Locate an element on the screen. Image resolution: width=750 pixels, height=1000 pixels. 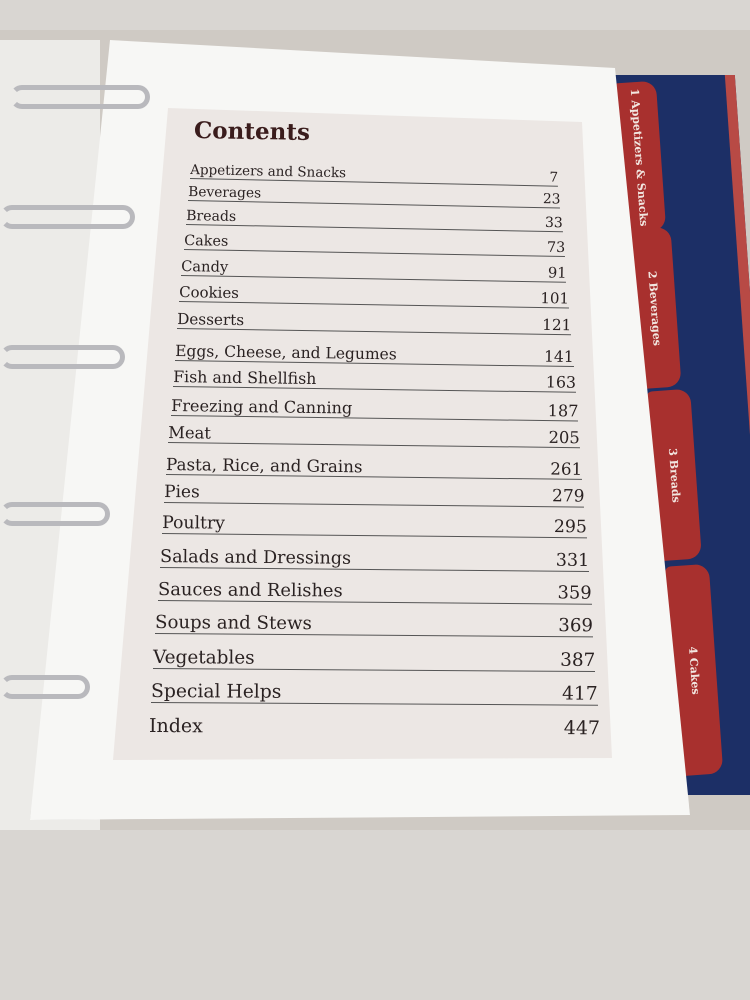
entry-label: Poultry is located at coordinates (193, 523).